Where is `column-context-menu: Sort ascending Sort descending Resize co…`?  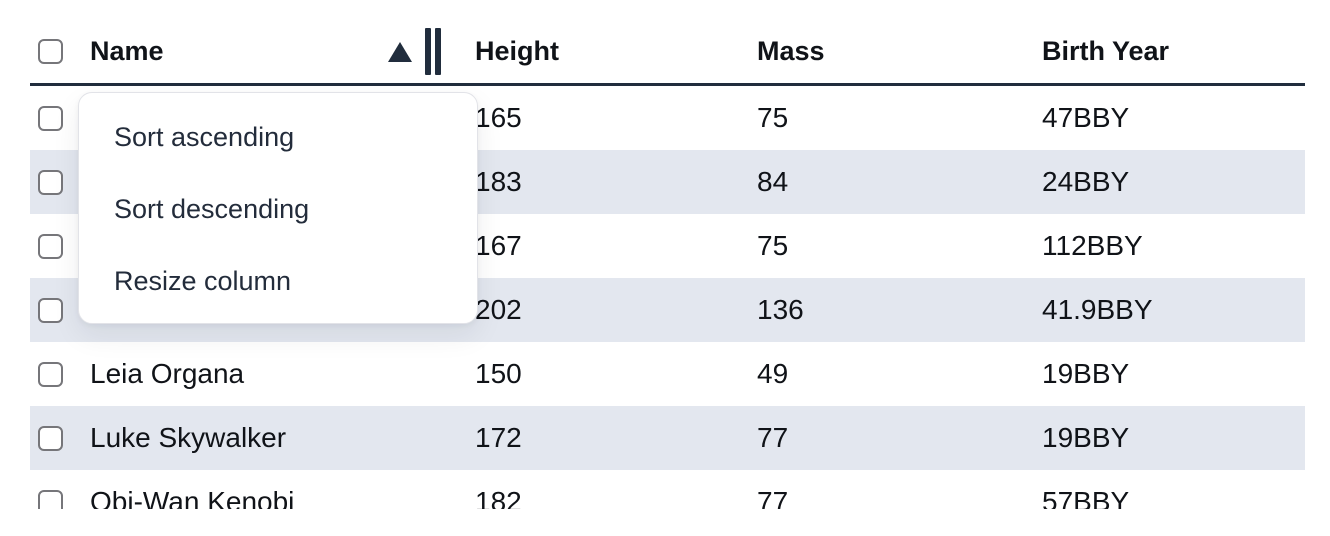 column-context-menu: Sort ascending Sort descending Resize co… is located at coordinates (278, 208).